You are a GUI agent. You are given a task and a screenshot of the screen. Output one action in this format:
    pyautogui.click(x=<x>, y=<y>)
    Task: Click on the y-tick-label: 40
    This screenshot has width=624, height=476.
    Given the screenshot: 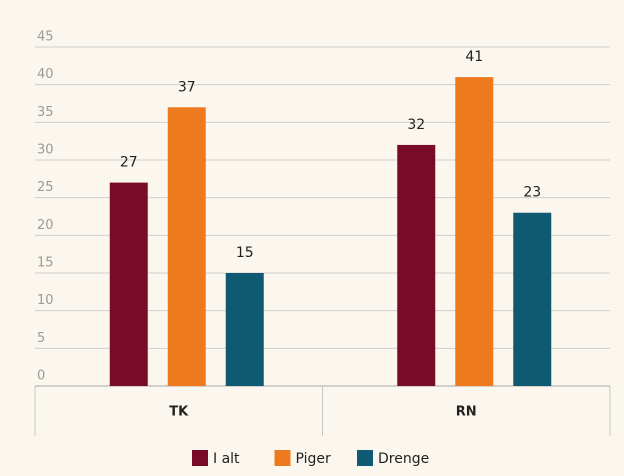 What is the action you would take?
    pyautogui.click(x=45, y=74)
    